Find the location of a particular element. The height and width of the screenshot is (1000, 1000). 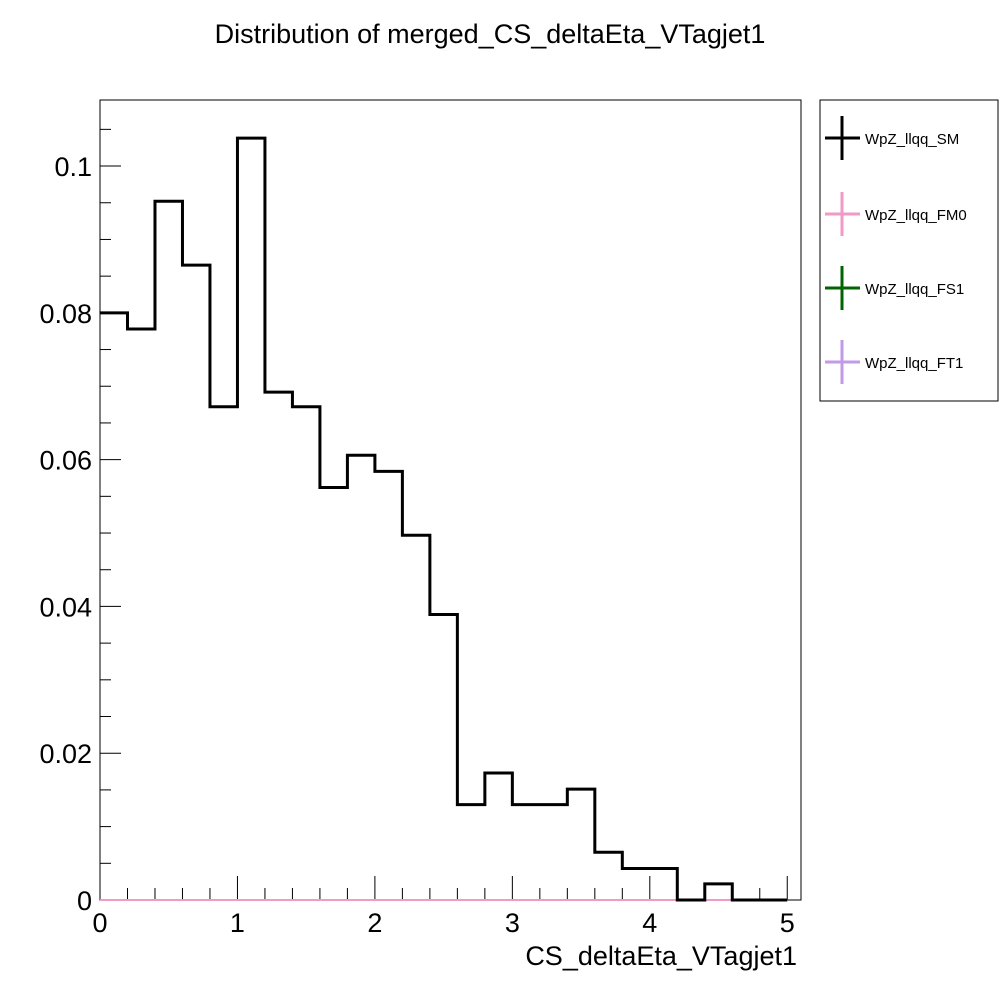

x-tick-label: 0 is located at coordinates (99, 923).